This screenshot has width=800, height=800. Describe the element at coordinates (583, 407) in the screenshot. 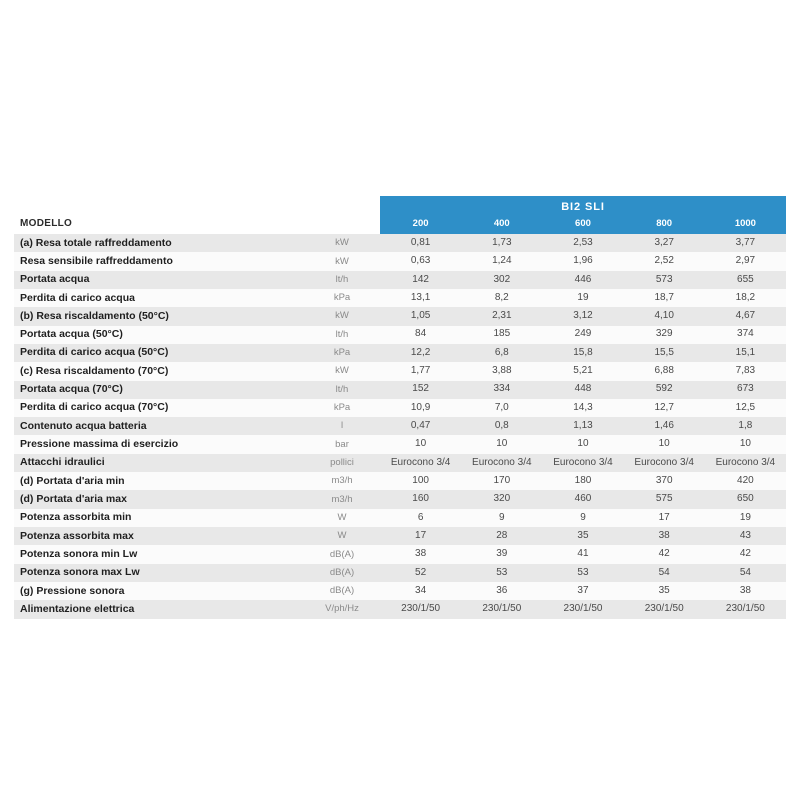

I see `cell-value: 14,3` at that location.